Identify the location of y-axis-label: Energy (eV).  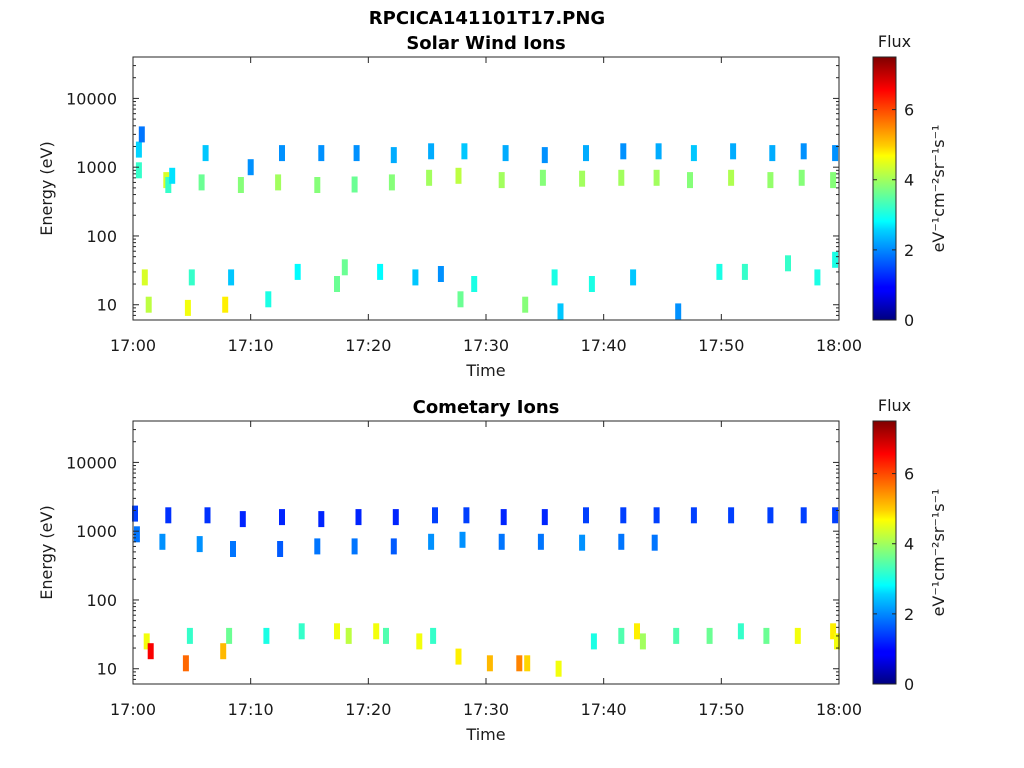
(46, 188).